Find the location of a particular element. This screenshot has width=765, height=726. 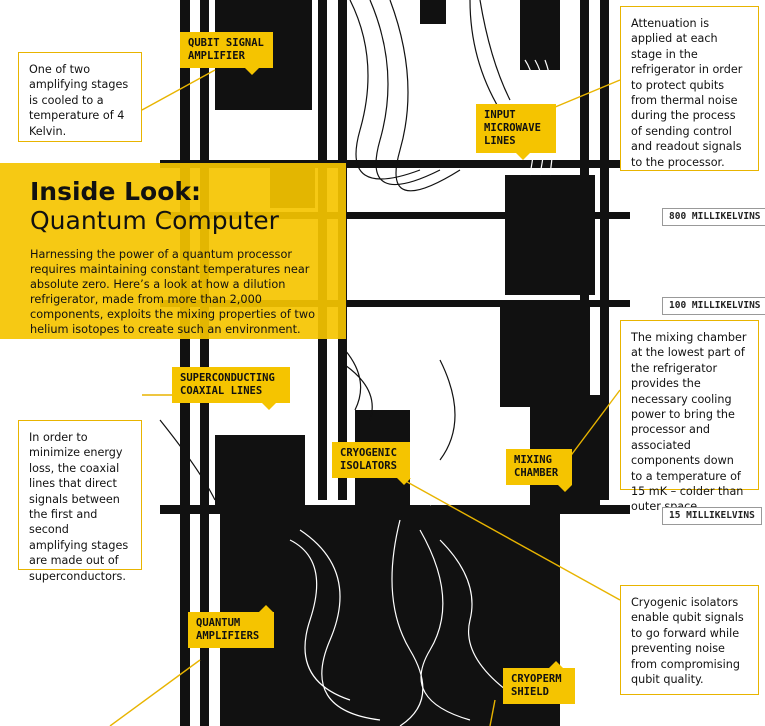

temp-100-label: 100 MILLIKELVINS is located at coordinates (713, 306).